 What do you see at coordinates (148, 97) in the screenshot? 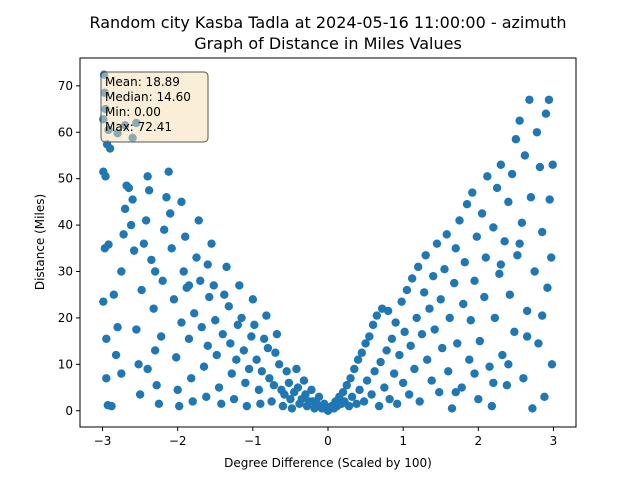
I see `stats-line: Median: 14.60` at bounding box center [148, 97].